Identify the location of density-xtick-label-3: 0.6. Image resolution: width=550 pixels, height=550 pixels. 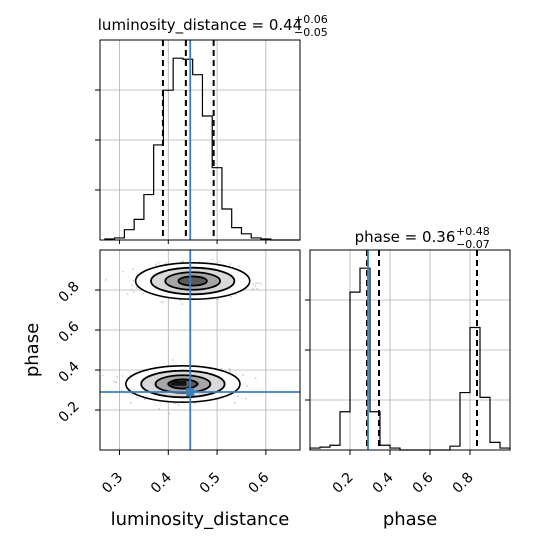
(258, 483).